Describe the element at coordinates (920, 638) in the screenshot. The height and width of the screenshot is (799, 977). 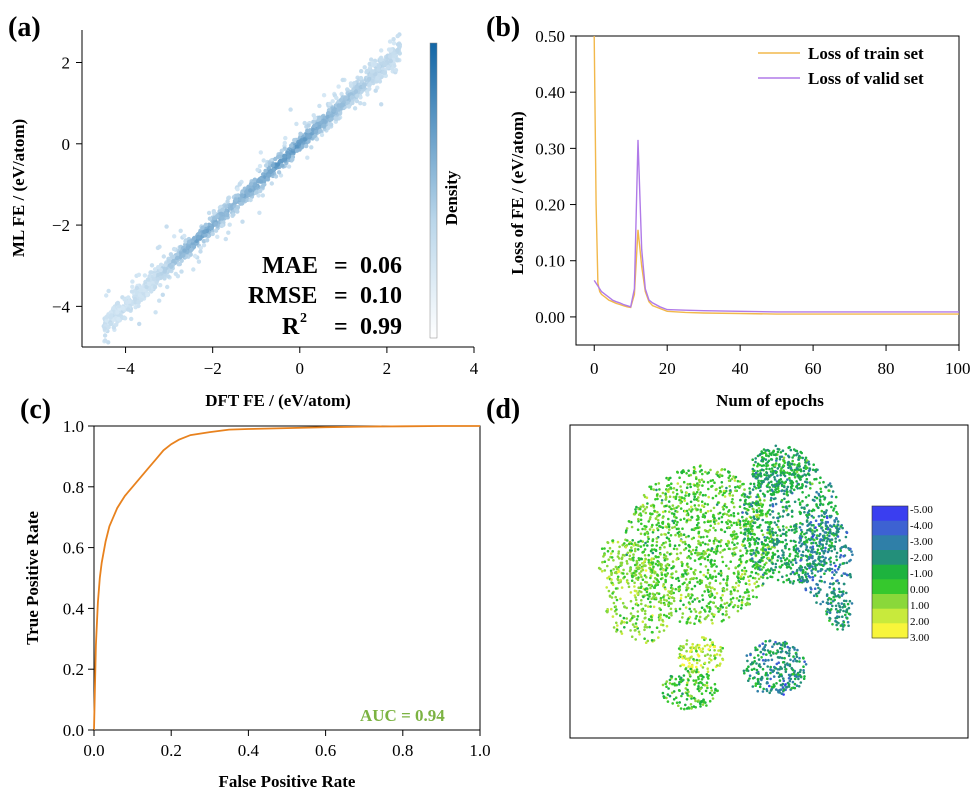
I see `colorbar-tick-label: 3.00` at that location.